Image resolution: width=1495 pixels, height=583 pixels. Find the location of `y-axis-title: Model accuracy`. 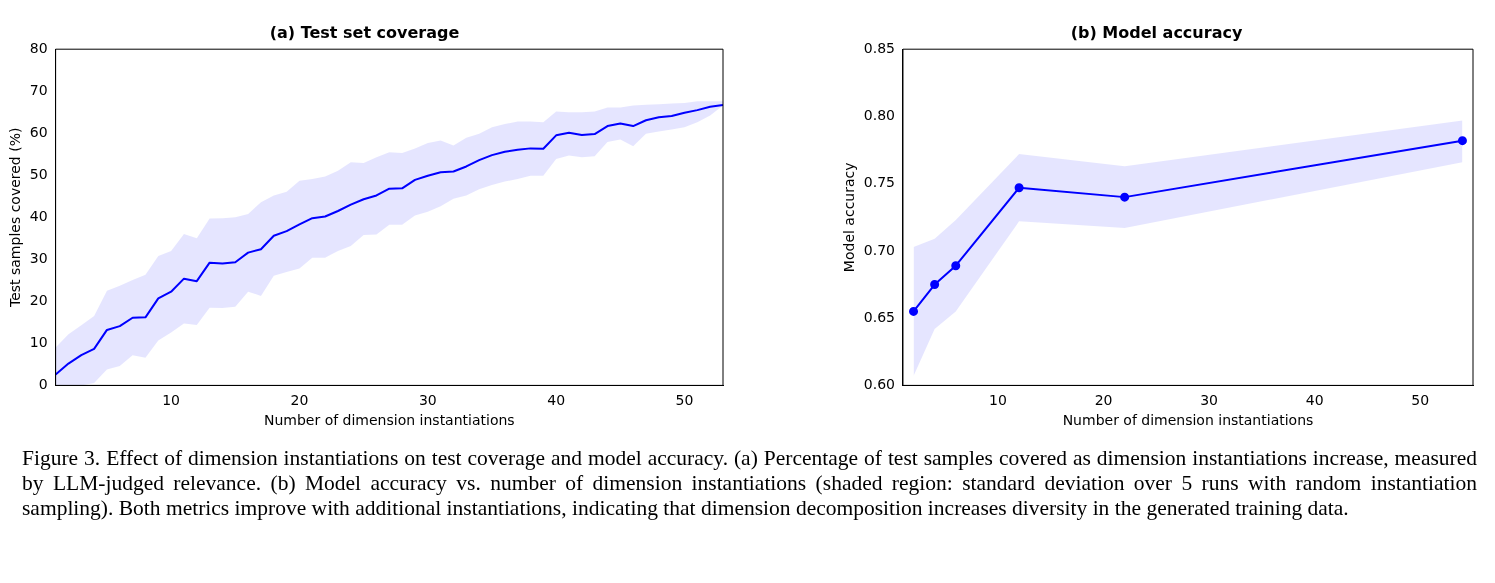

y-axis-title: Model accuracy is located at coordinates (849, 217).